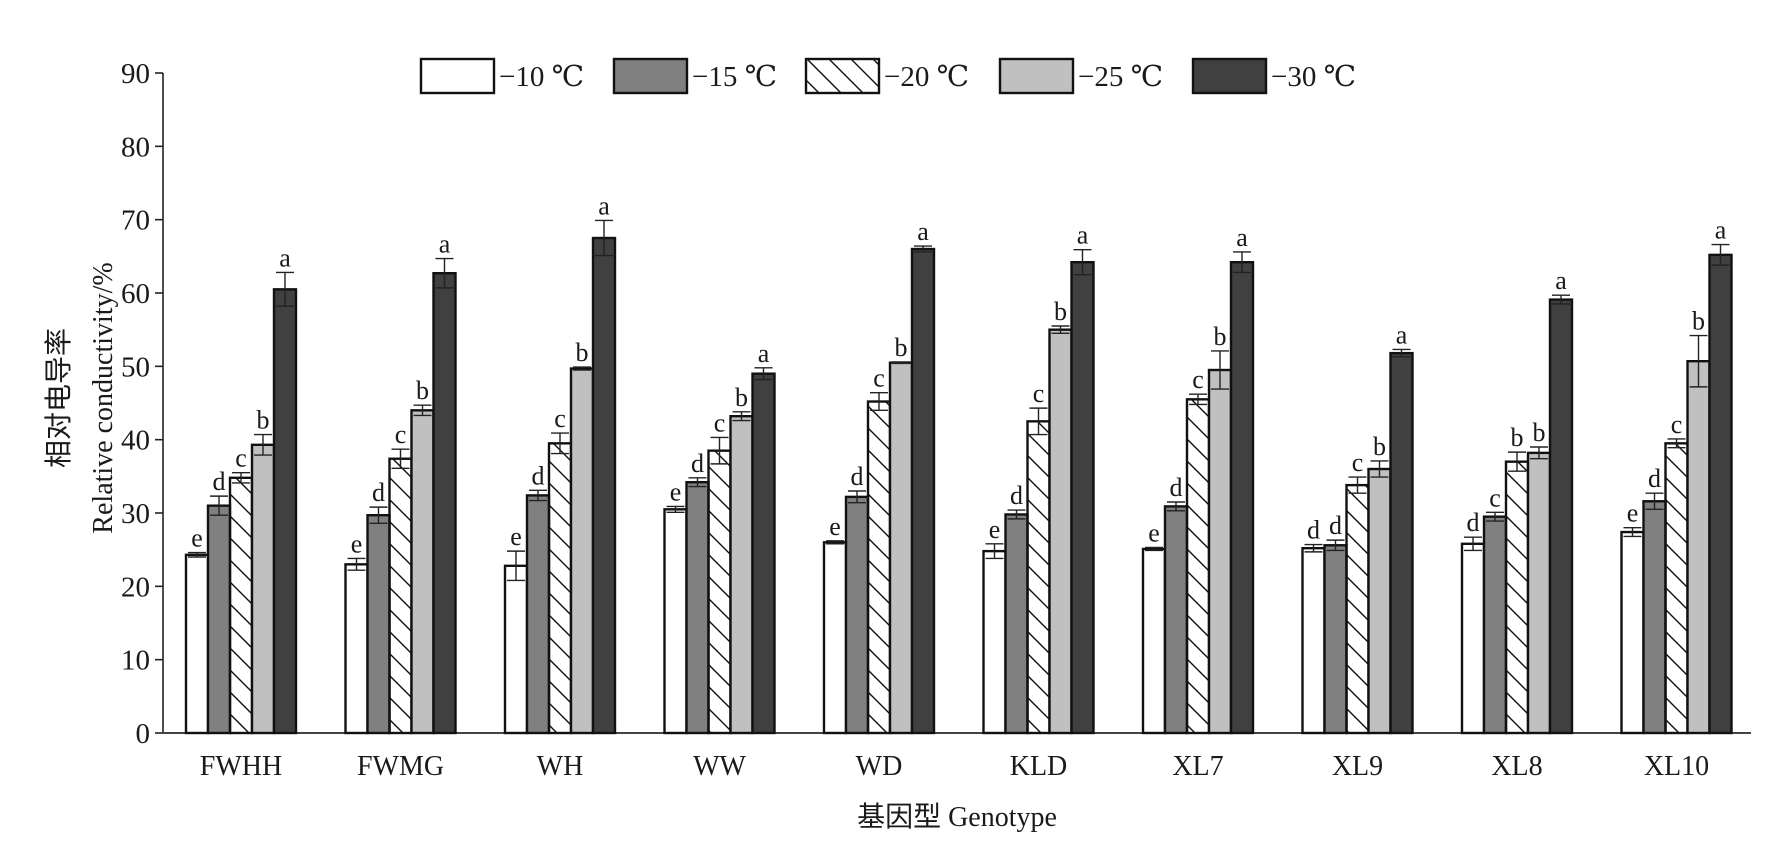  What do you see at coordinates (135, 74) in the screenshot?
I see `y-tick-label: 90` at bounding box center [135, 74].